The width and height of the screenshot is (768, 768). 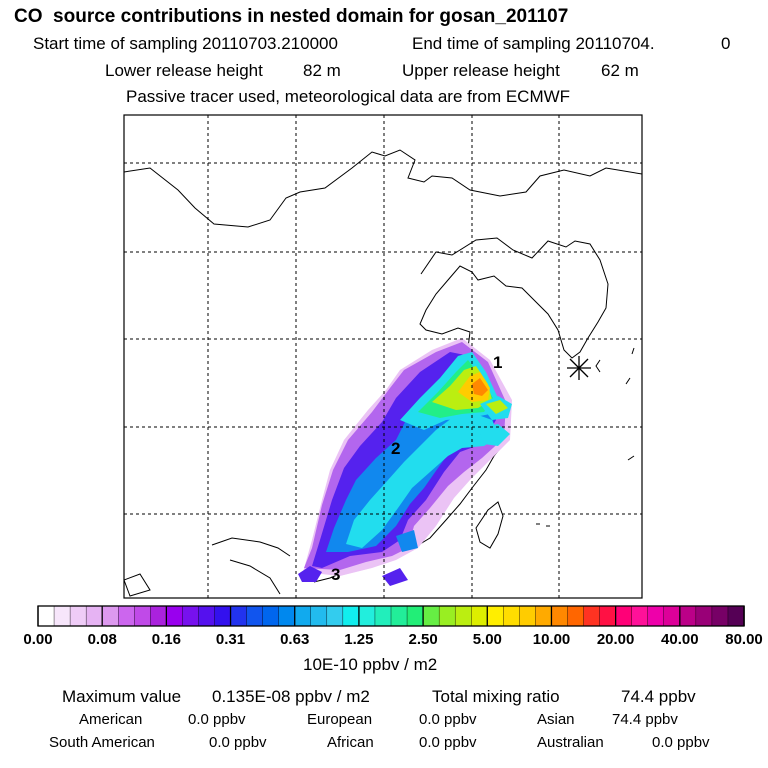 I want to click on region-name-australian: Australian, so click(x=570, y=742).